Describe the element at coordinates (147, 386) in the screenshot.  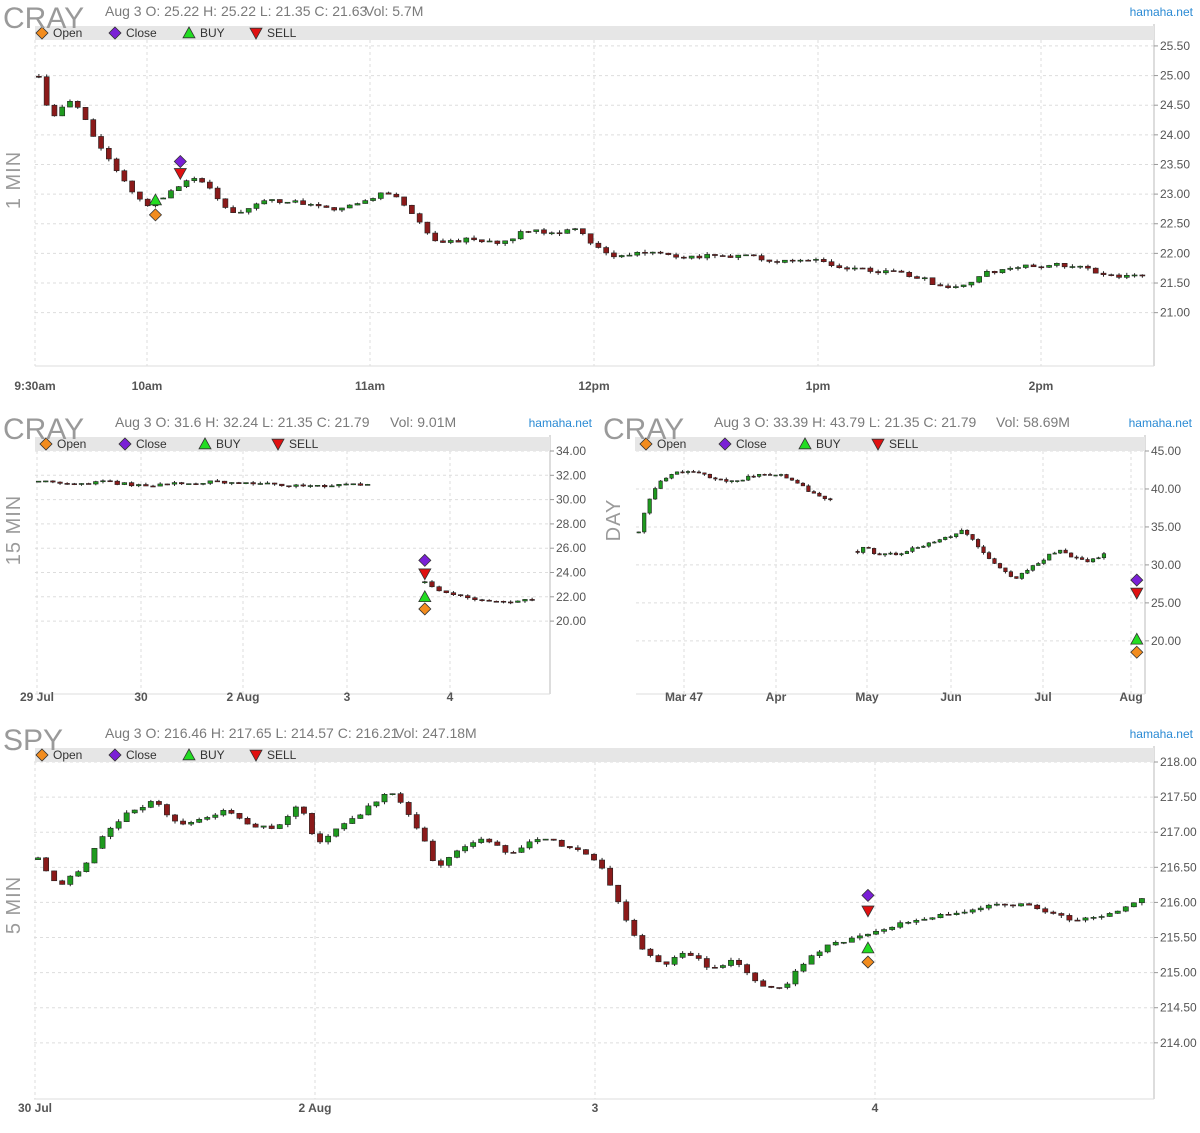
I see `x-tick-label: 10am` at that location.